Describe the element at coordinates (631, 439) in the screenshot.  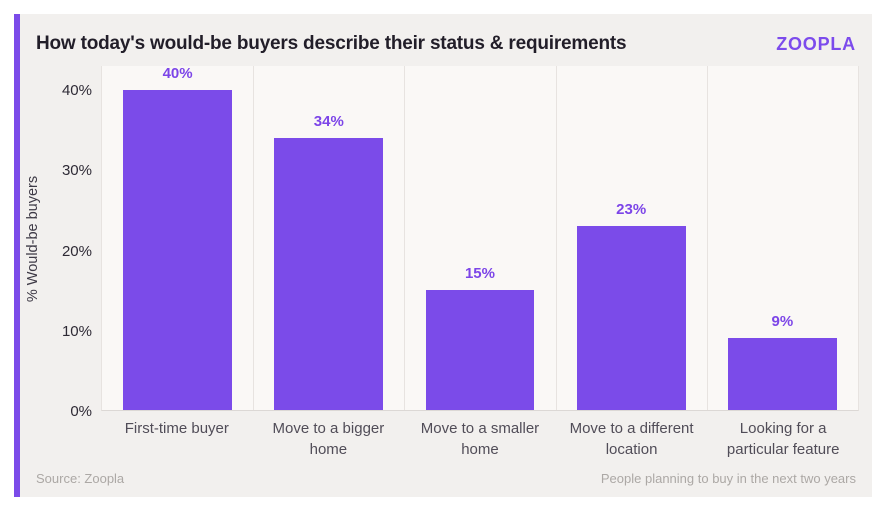
I see `x-category-label: Move to a different location` at that location.